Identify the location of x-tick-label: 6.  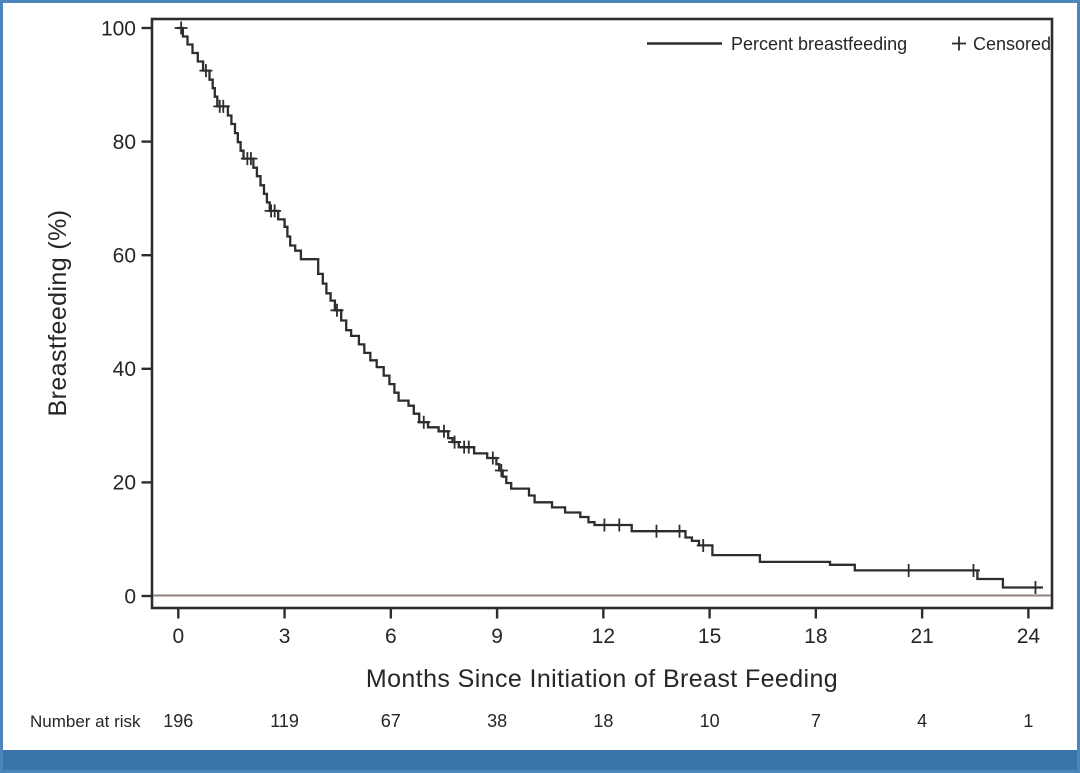
(391, 636).